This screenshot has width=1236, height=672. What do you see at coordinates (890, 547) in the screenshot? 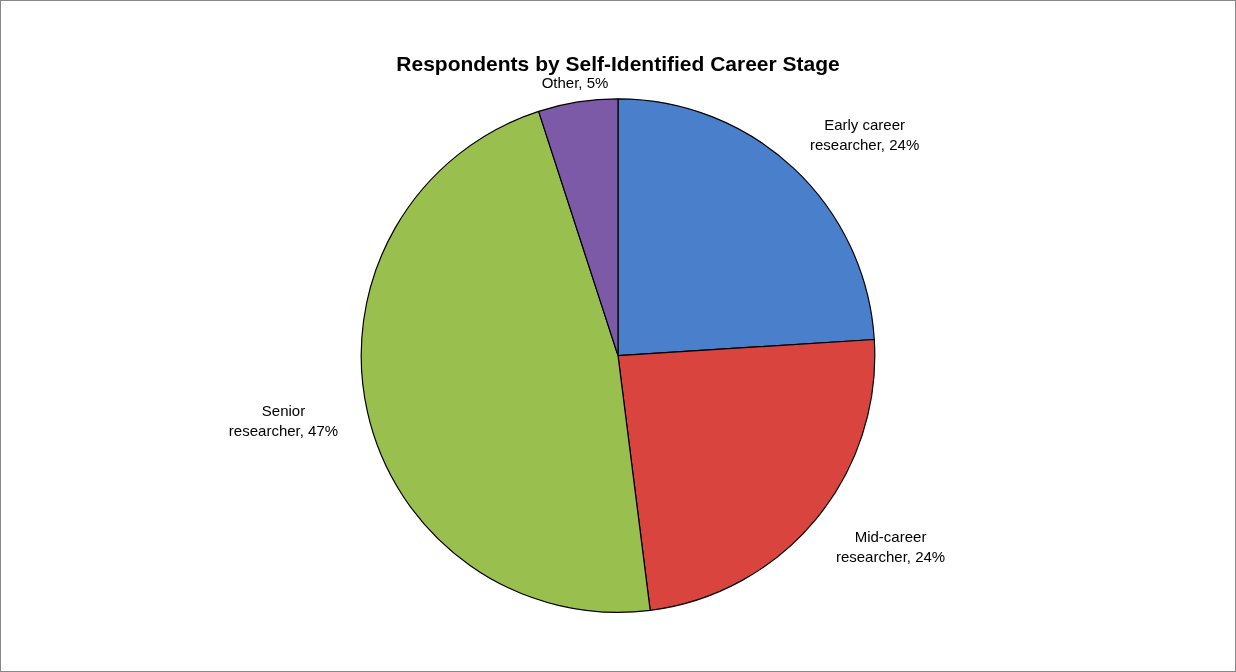
I see `slice-label: Mid-career researcher, 24%` at bounding box center [890, 547].